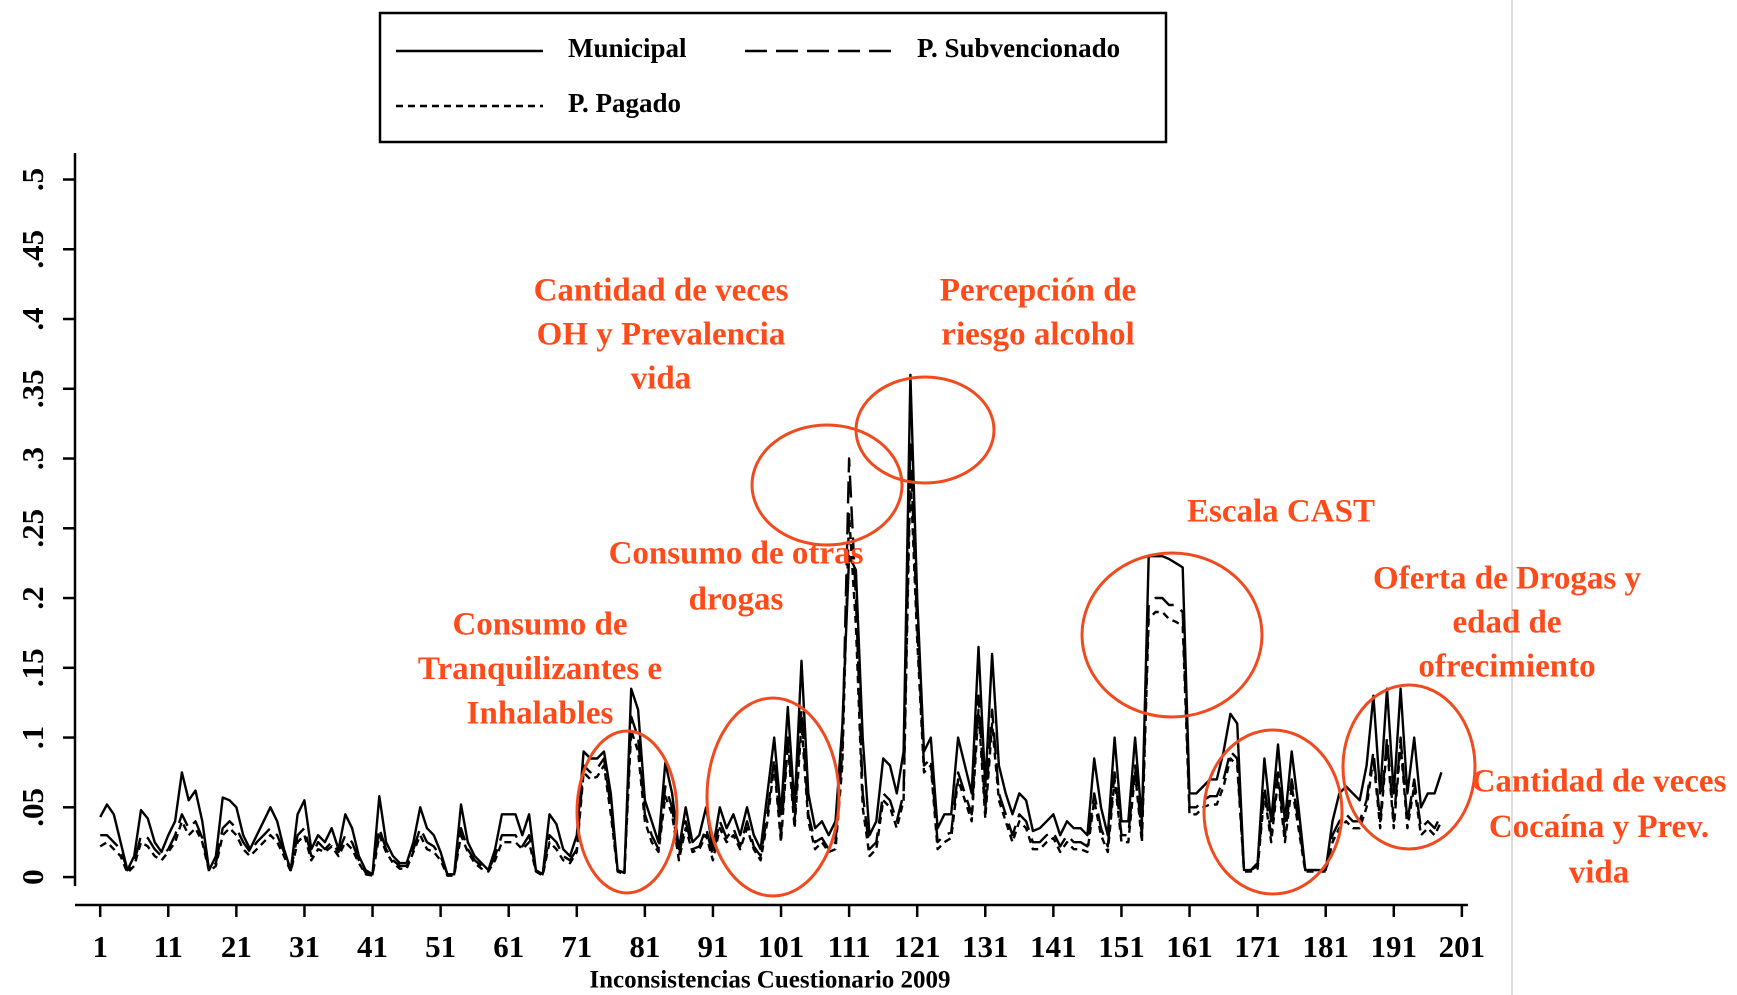 The image size is (1737, 995). I want to click on x-tick-label: 51, so click(440, 946).